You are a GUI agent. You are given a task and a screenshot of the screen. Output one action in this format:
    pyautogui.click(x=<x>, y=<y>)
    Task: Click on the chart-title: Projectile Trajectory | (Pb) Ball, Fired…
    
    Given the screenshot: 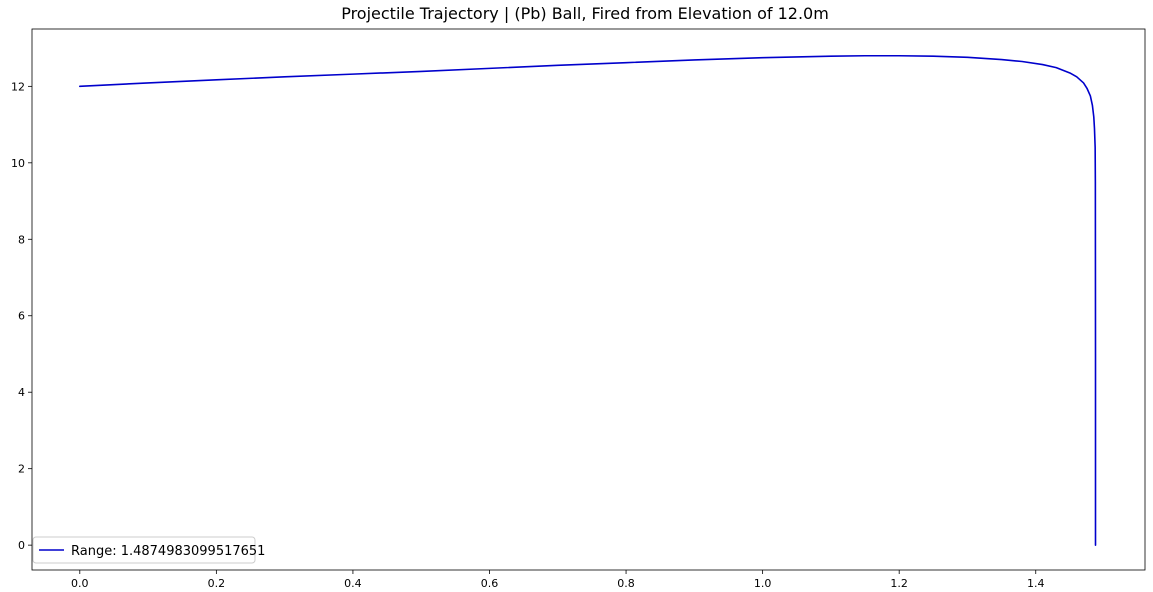 What is the action you would take?
    pyautogui.click(x=585, y=13)
    